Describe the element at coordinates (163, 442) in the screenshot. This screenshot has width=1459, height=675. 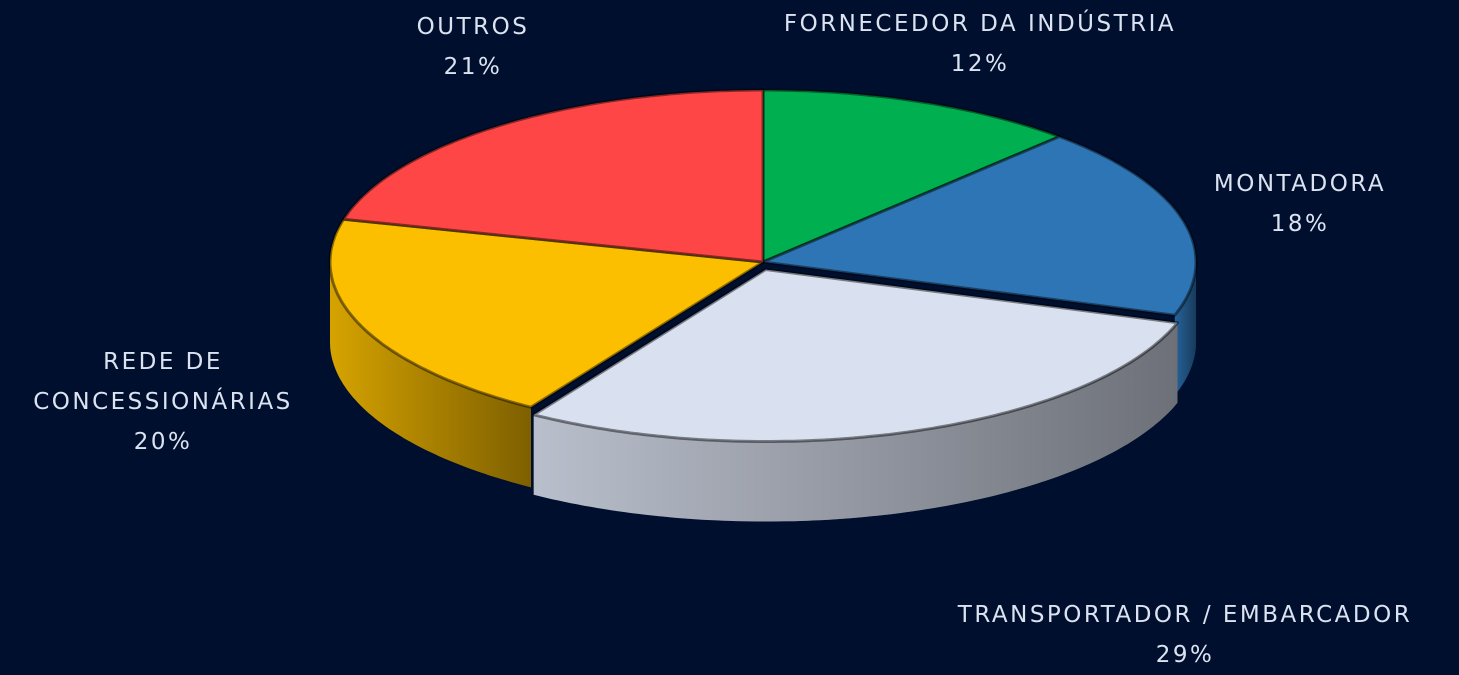
I see `value-label: 20%` at that location.